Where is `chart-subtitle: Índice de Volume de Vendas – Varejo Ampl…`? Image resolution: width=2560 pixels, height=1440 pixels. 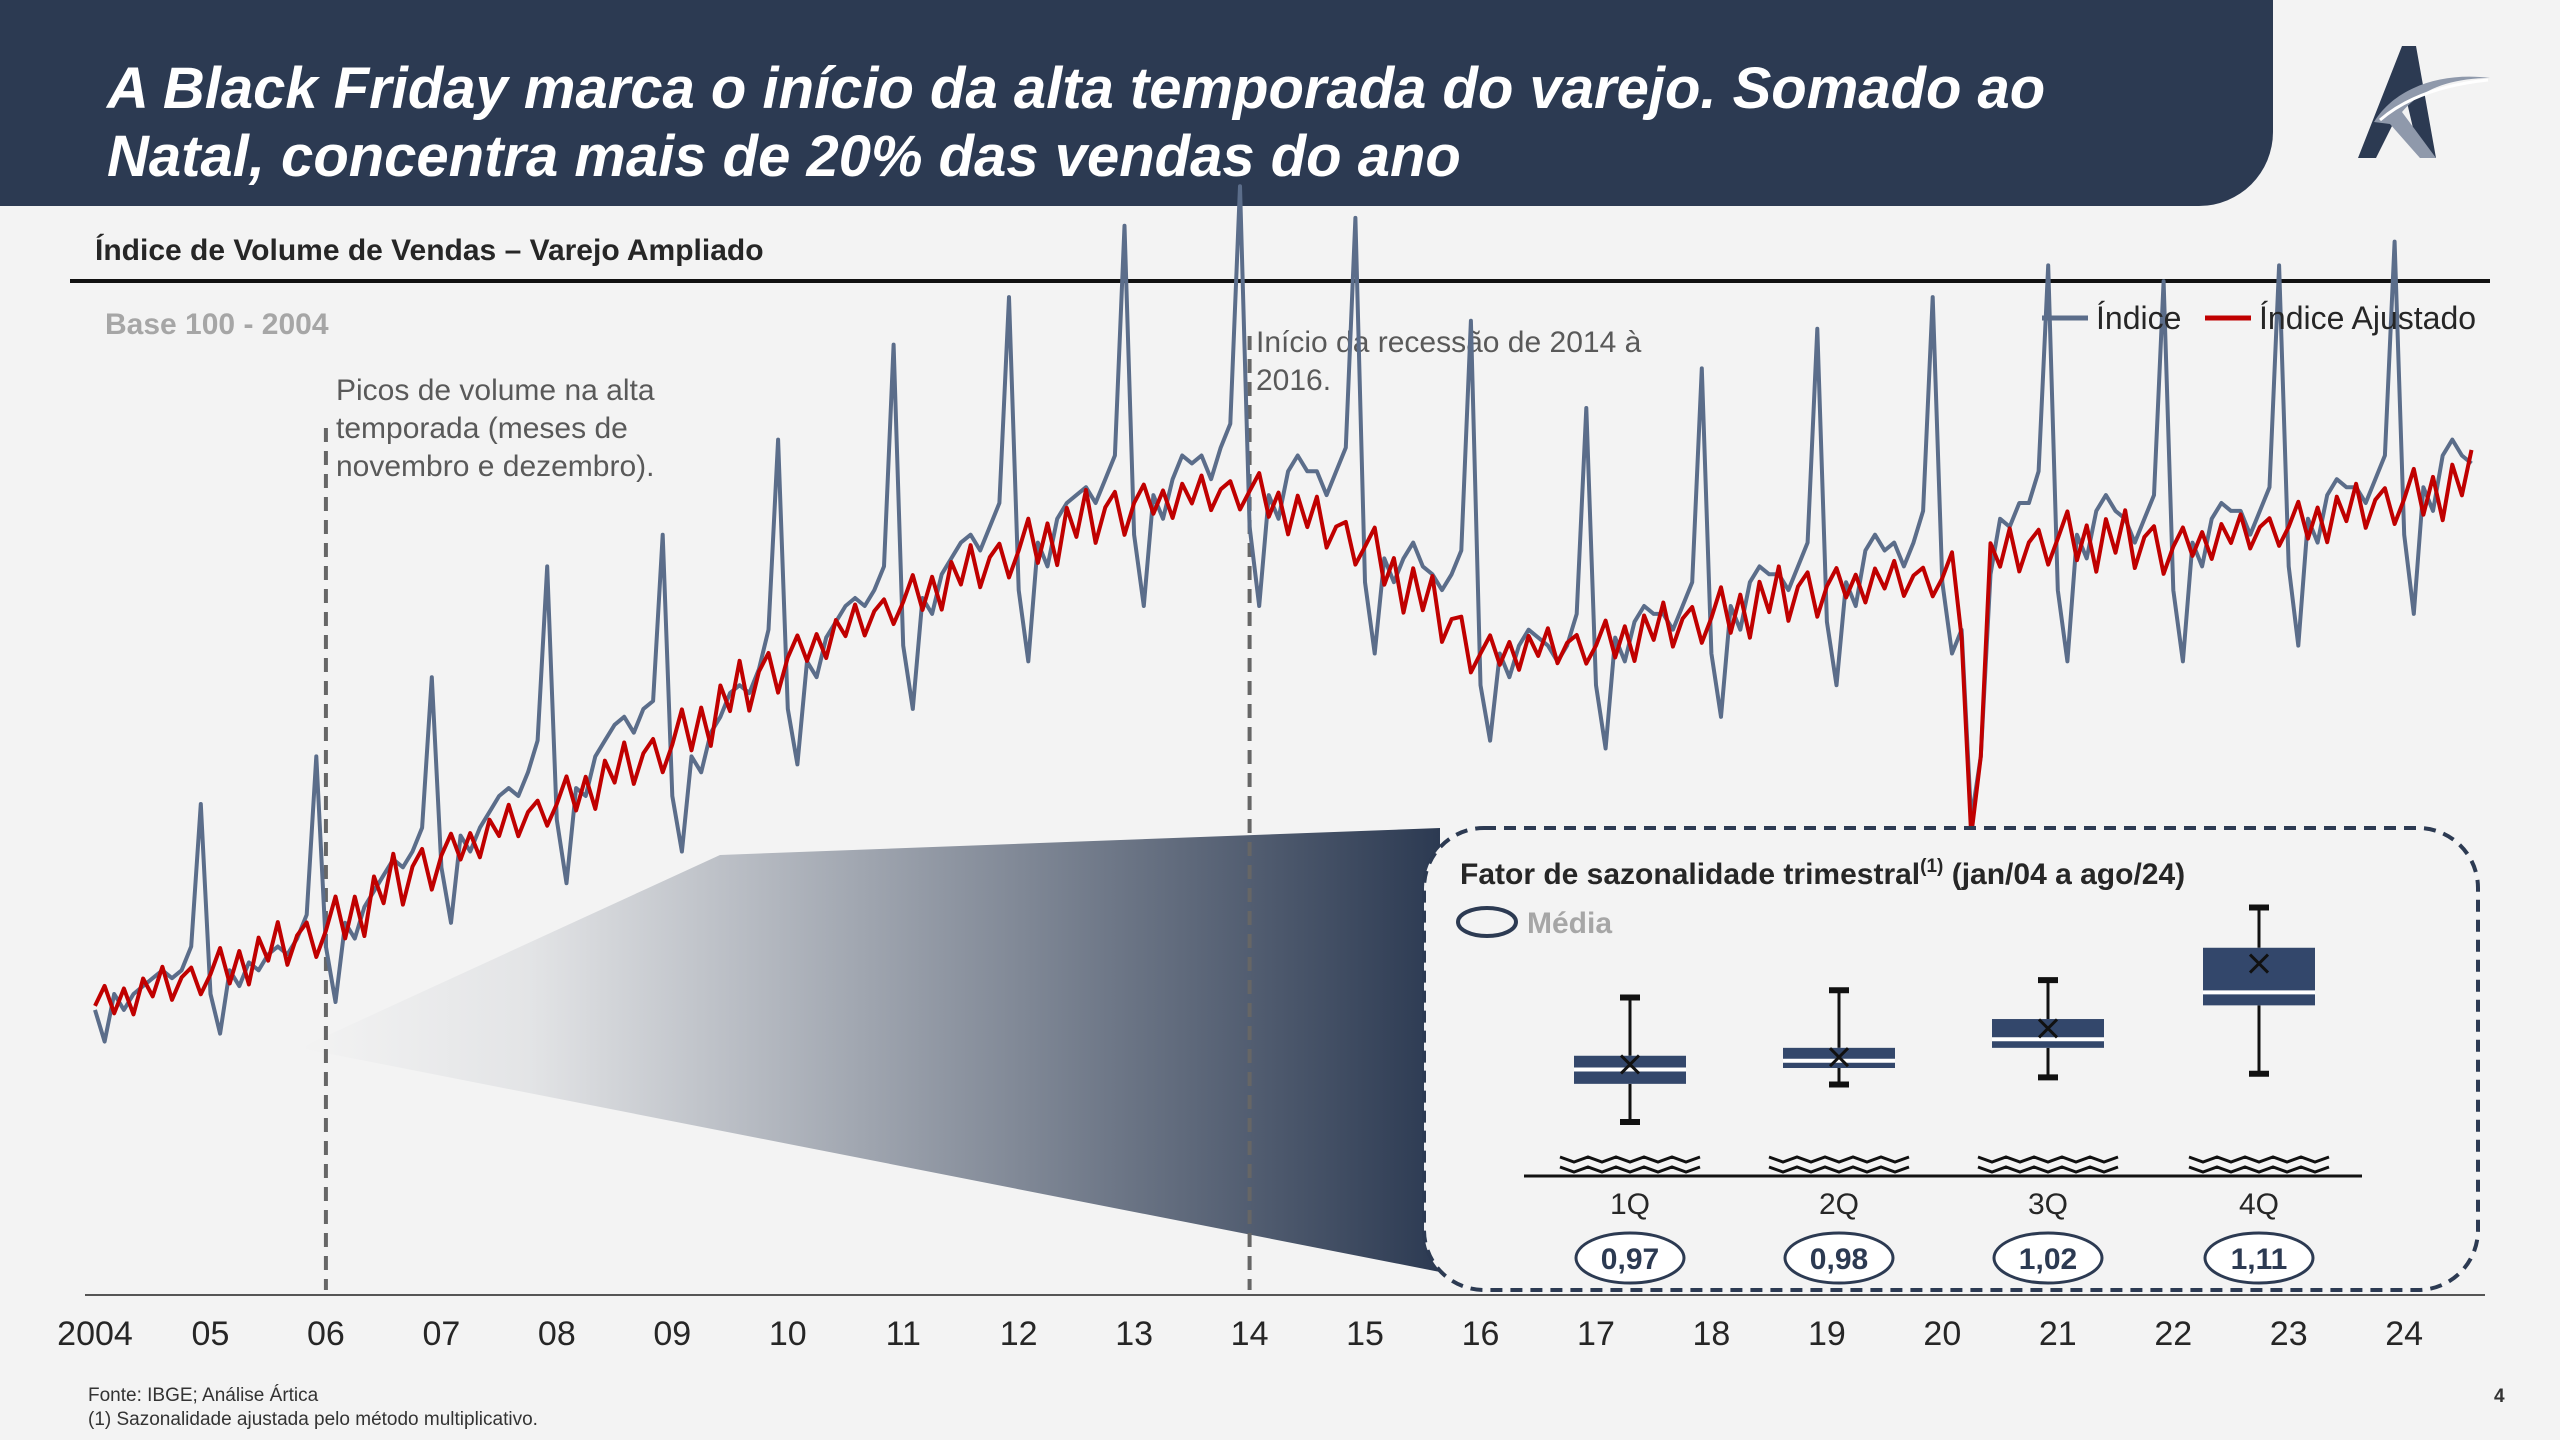
chart-subtitle: Índice de Volume de Vendas – Varejo Ampl… is located at coordinates (429, 250).